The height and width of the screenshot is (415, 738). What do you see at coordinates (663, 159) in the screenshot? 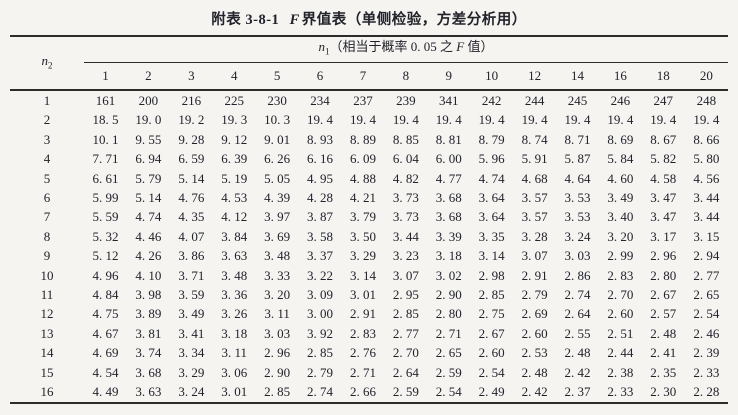
I see `f-value-cell: 5. 82` at bounding box center [663, 159].